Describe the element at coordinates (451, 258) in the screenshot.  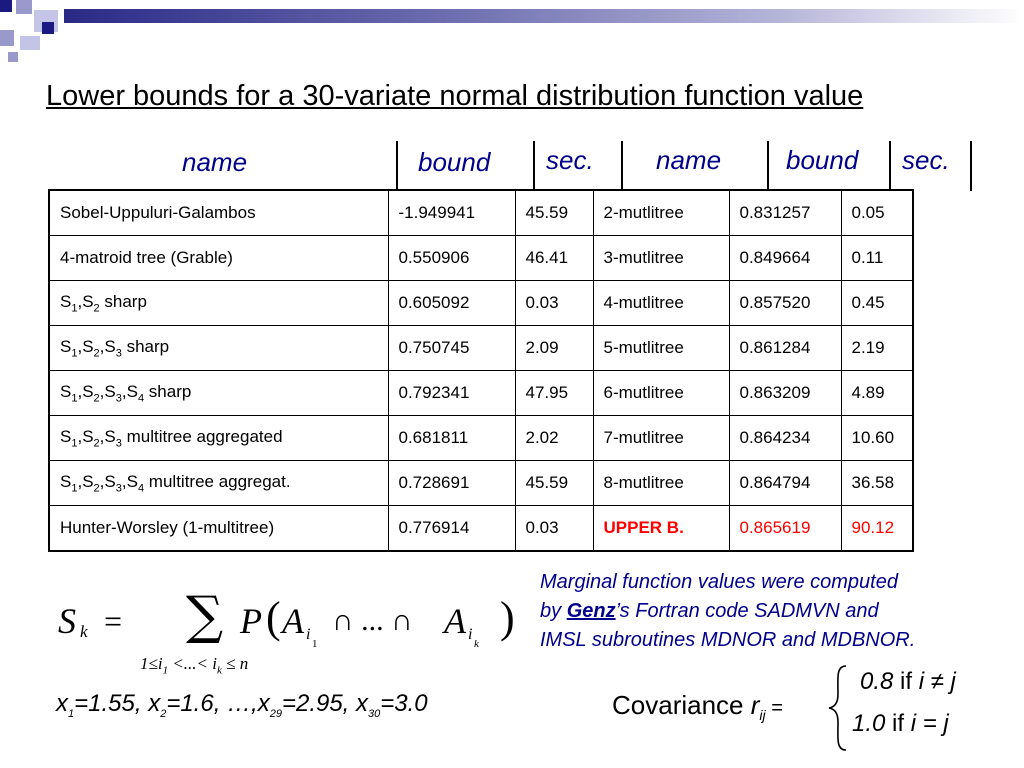
I see `cell-bound: 0.550906` at that location.